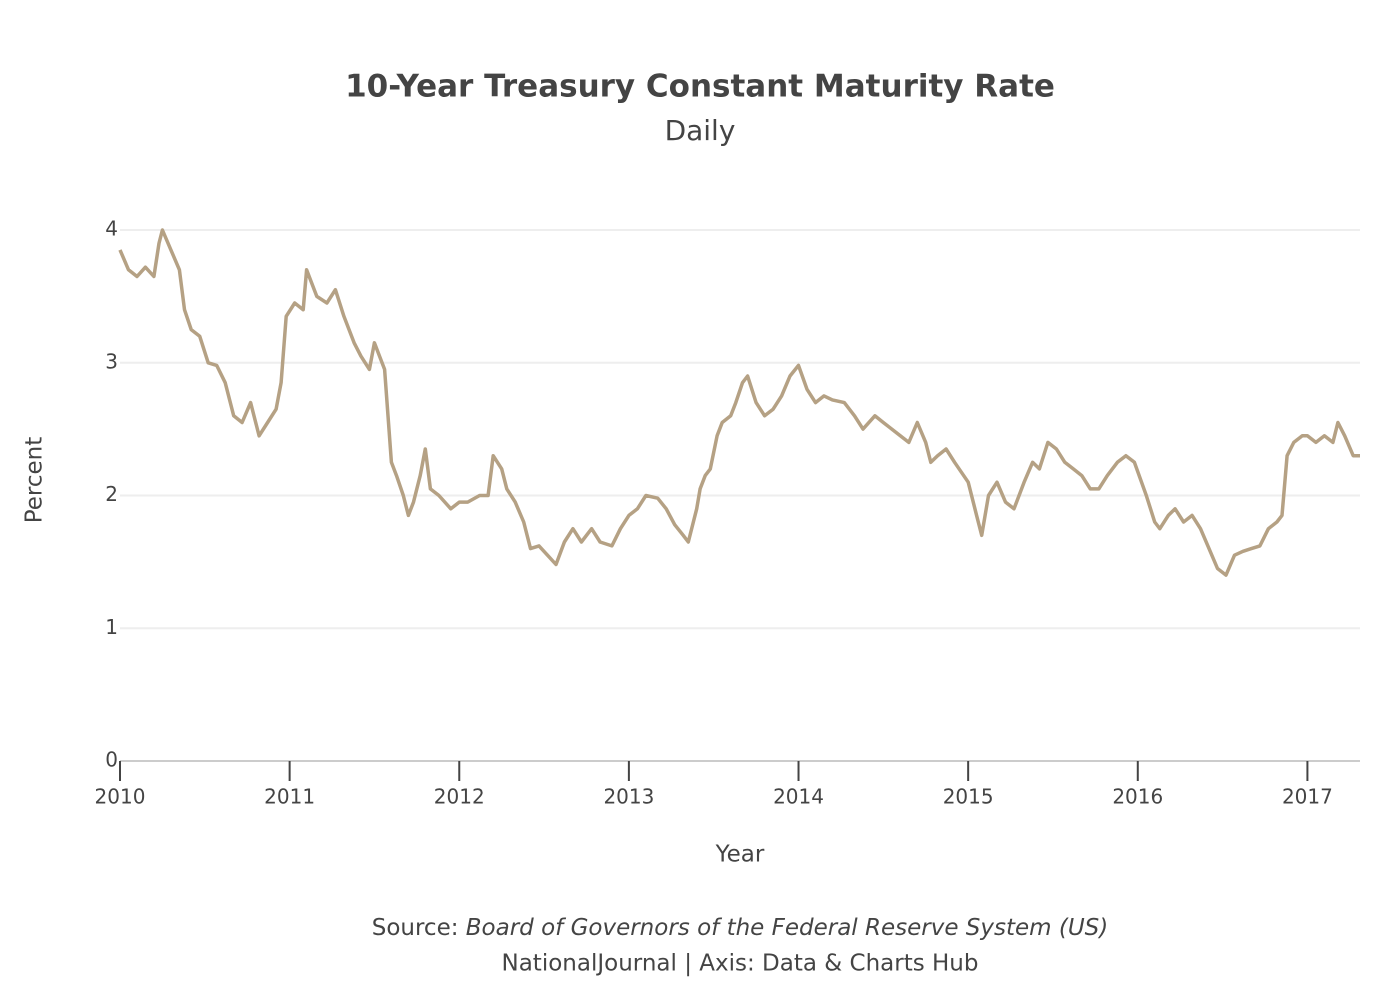 This screenshot has height=1000, width=1400. What do you see at coordinates (120, 797) in the screenshot?
I see `x-tick-label: 2010` at bounding box center [120, 797].